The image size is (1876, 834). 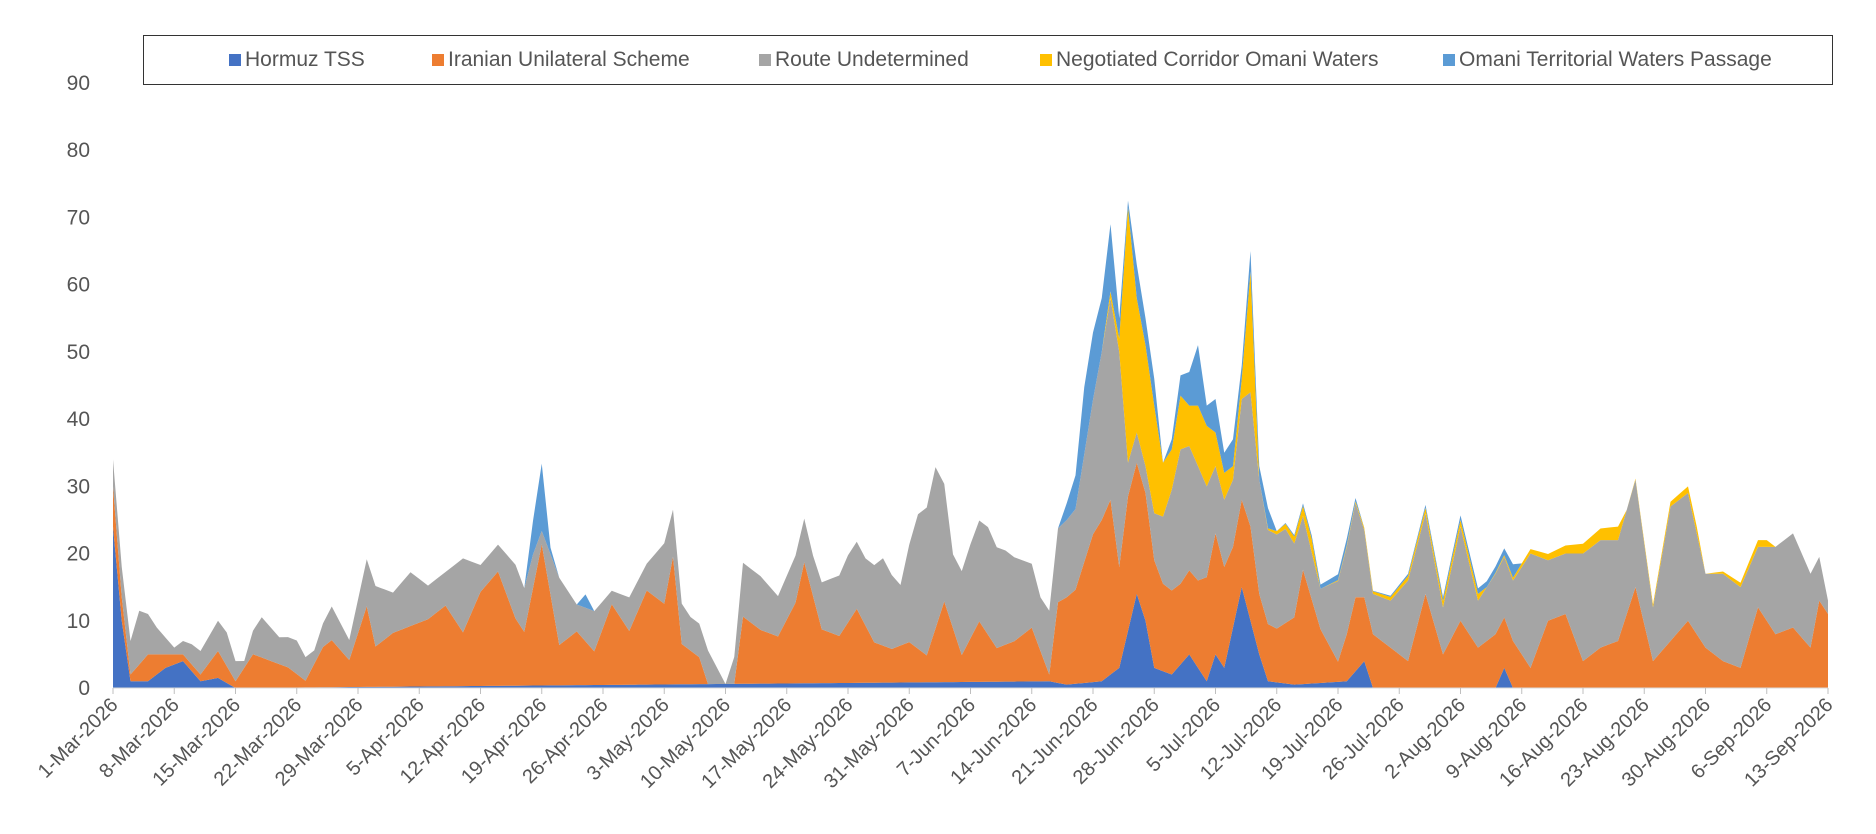 I want to click on legend-label: Negotiated Corridor Omani Waters, so click(x=1217, y=59).